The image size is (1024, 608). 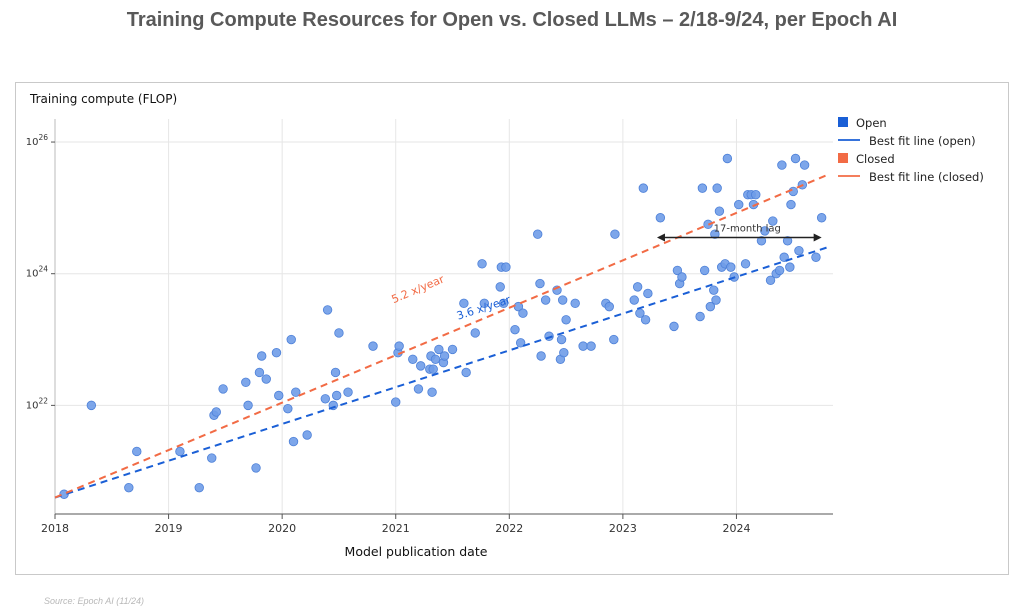 I want to click on x-tick-label: 2019, so click(x=169, y=528).